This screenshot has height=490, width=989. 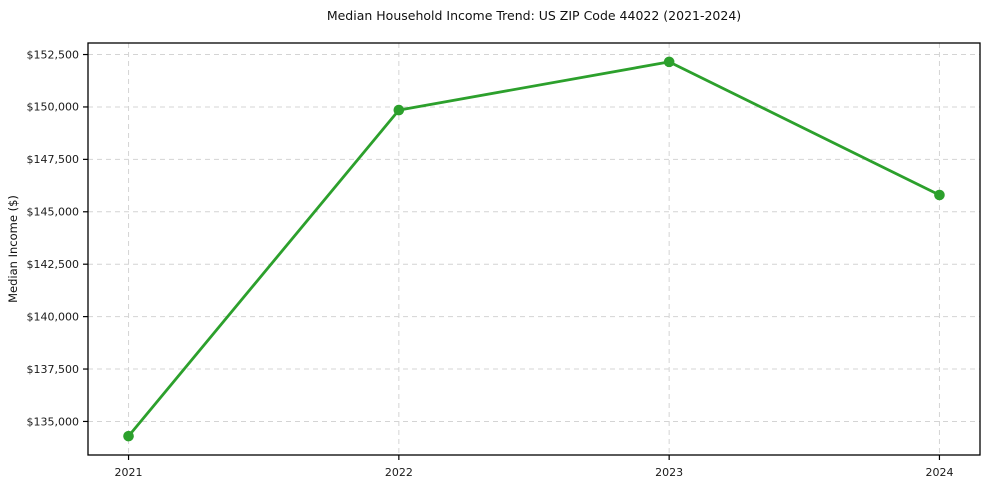 What do you see at coordinates (939, 472) in the screenshot?
I see `x-tick-label: 2024` at bounding box center [939, 472].